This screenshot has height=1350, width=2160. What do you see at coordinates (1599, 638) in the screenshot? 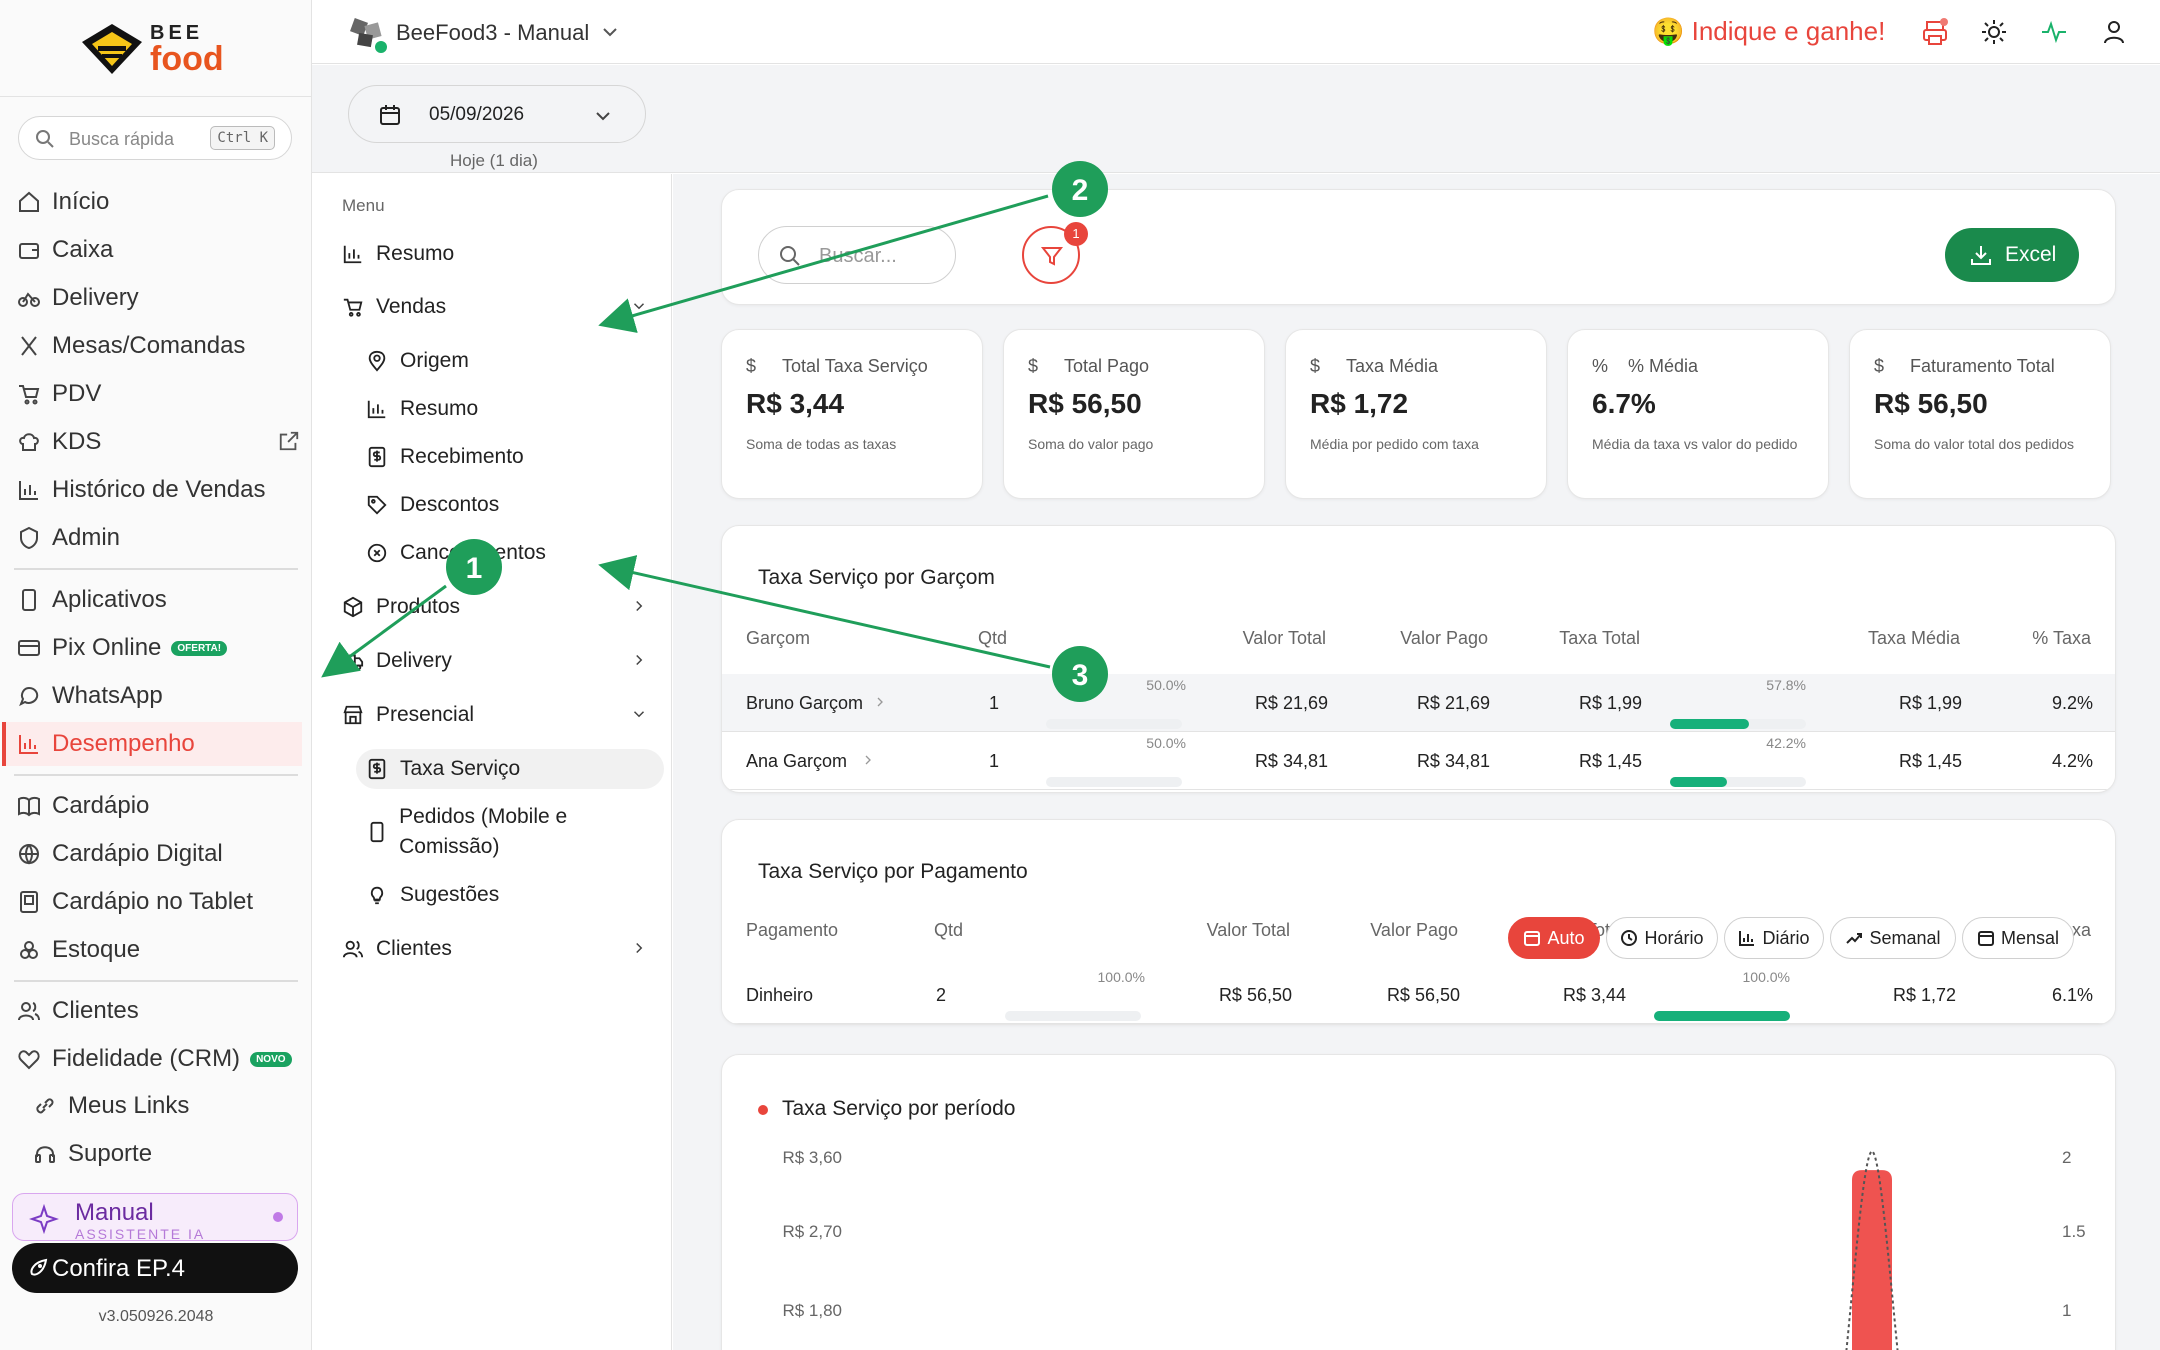
I see `column-header: Taxa Total` at bounding box center [1599, 638].